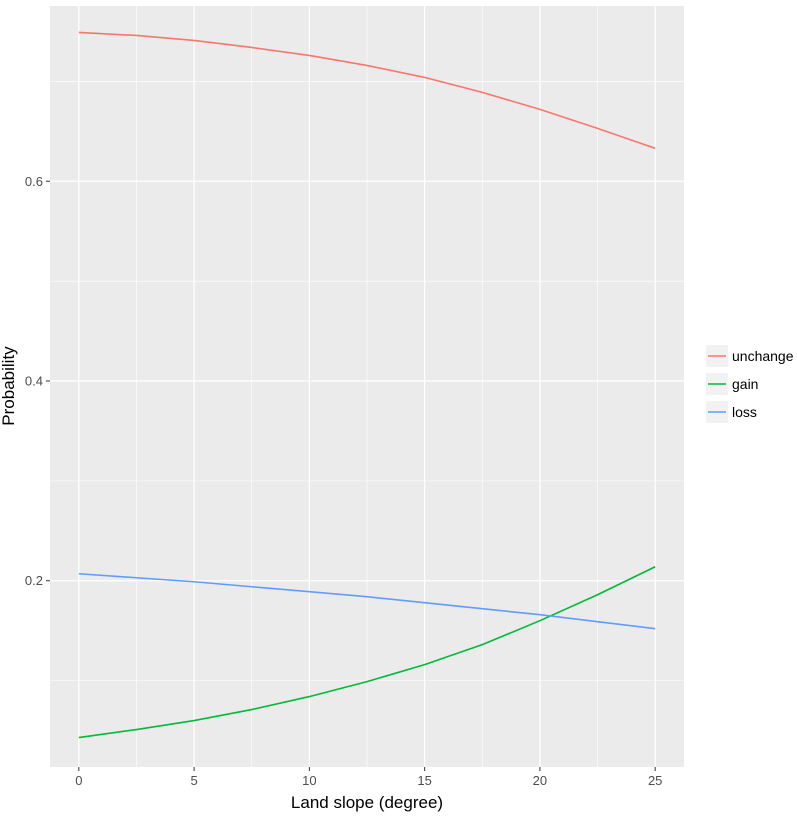  Describe the element at coordinates (745, 384) in the screenshot. I see `legend-label-gain: gain` at that location.